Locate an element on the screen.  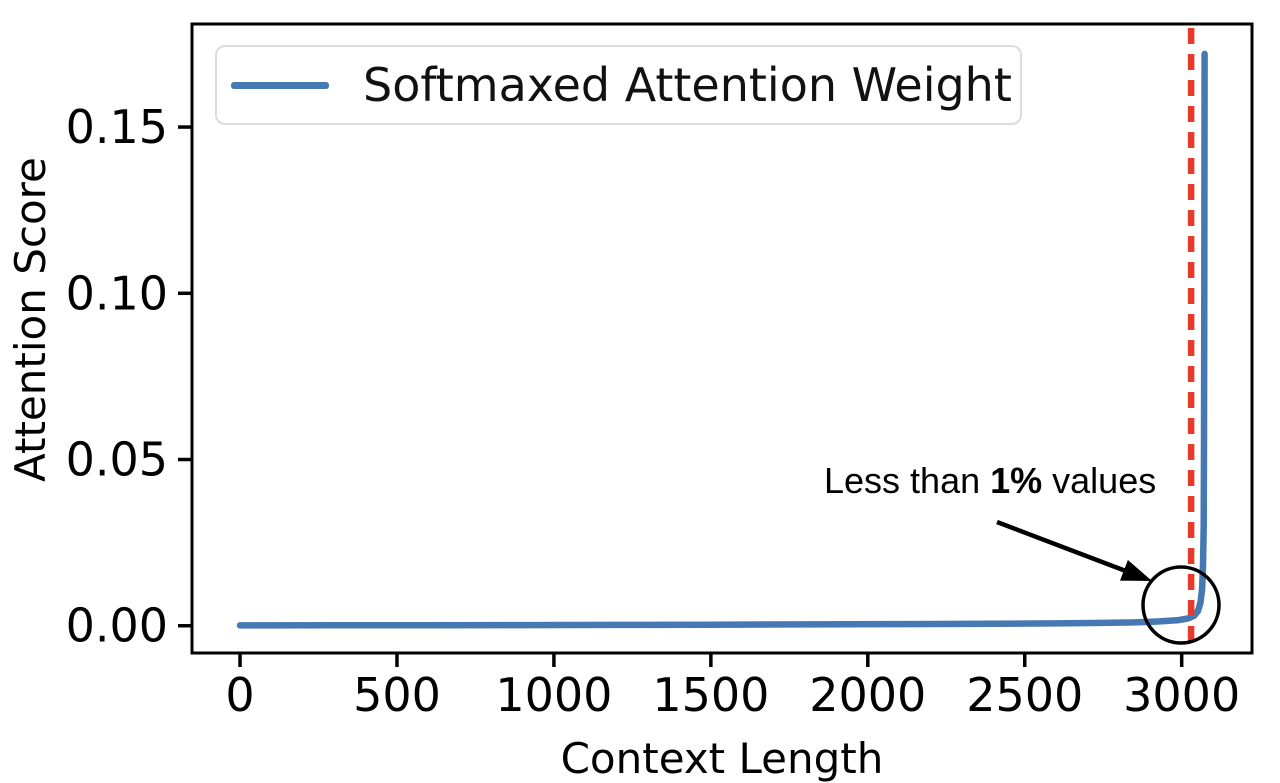
y-tick-label: 0.05 is located at coordinates (117, 460).